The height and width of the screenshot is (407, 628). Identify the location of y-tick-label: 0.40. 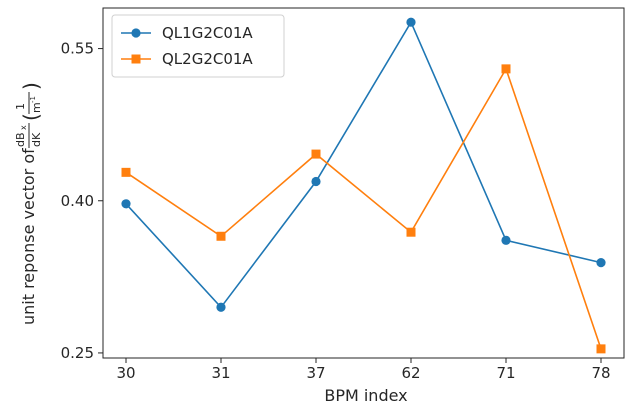
(77, 201).